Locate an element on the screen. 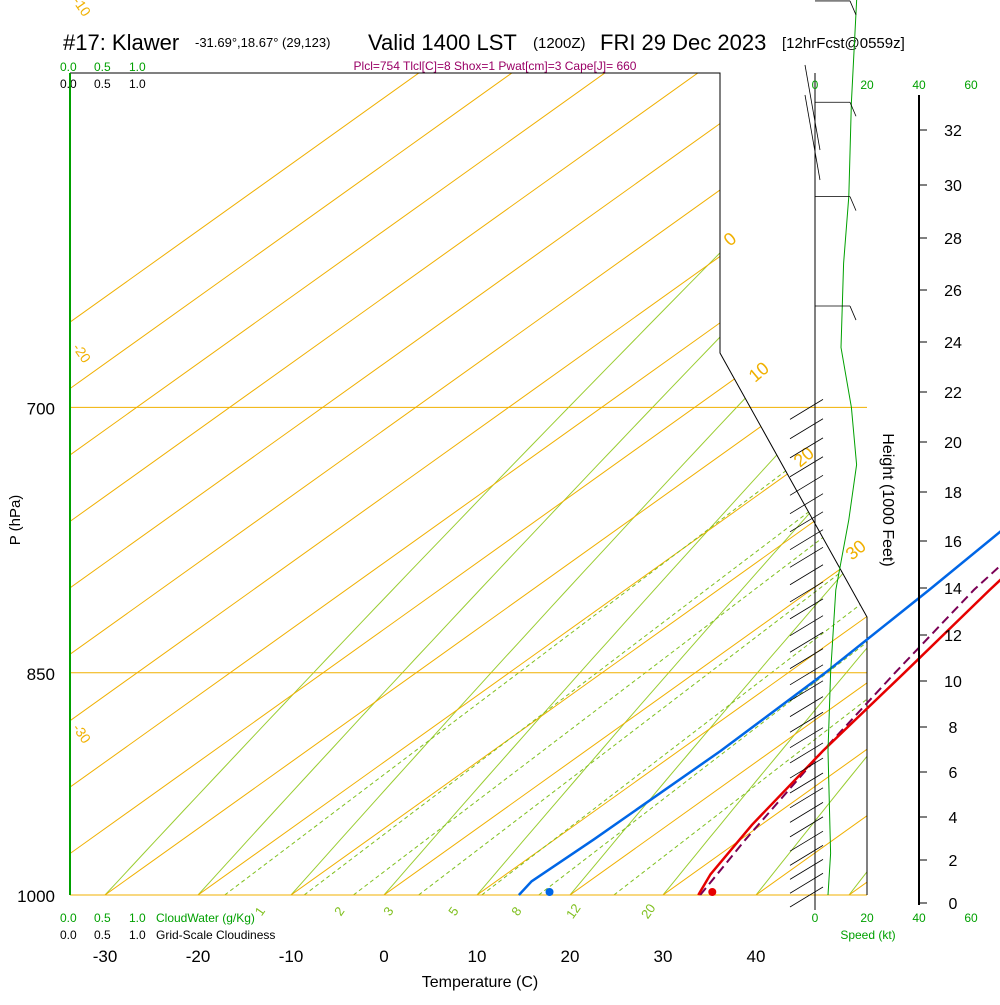  mixing-ratio-label: 8 is located at coordinates (516, 911).